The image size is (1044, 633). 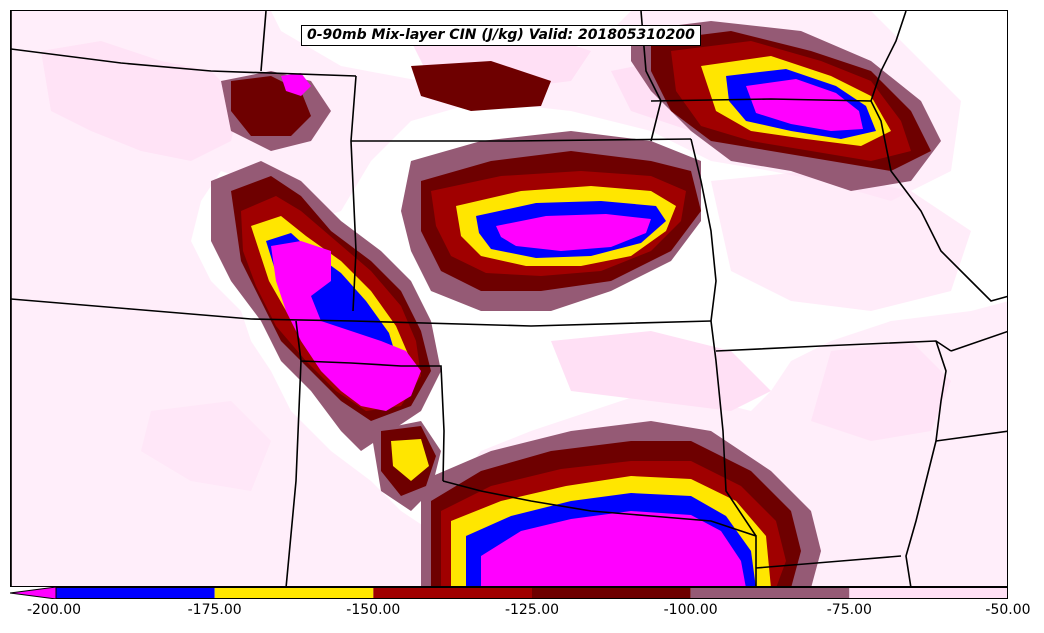 I want to click on colorbar-tick-label: -100.00, so click(x=690, y=610).